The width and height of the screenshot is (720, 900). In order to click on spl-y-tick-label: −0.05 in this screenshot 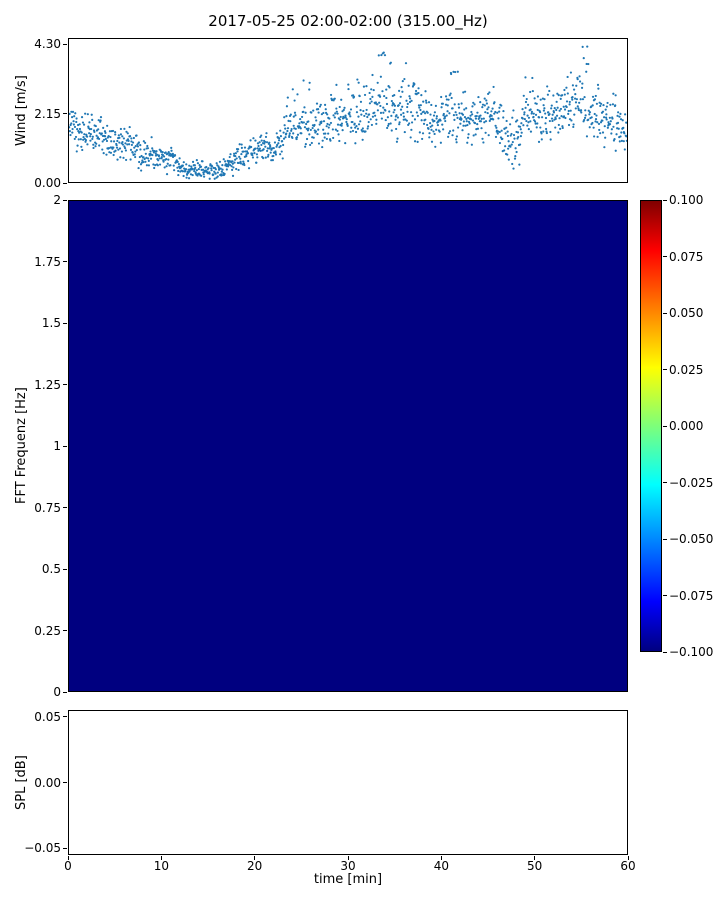, I will do `click(42, 848)`.